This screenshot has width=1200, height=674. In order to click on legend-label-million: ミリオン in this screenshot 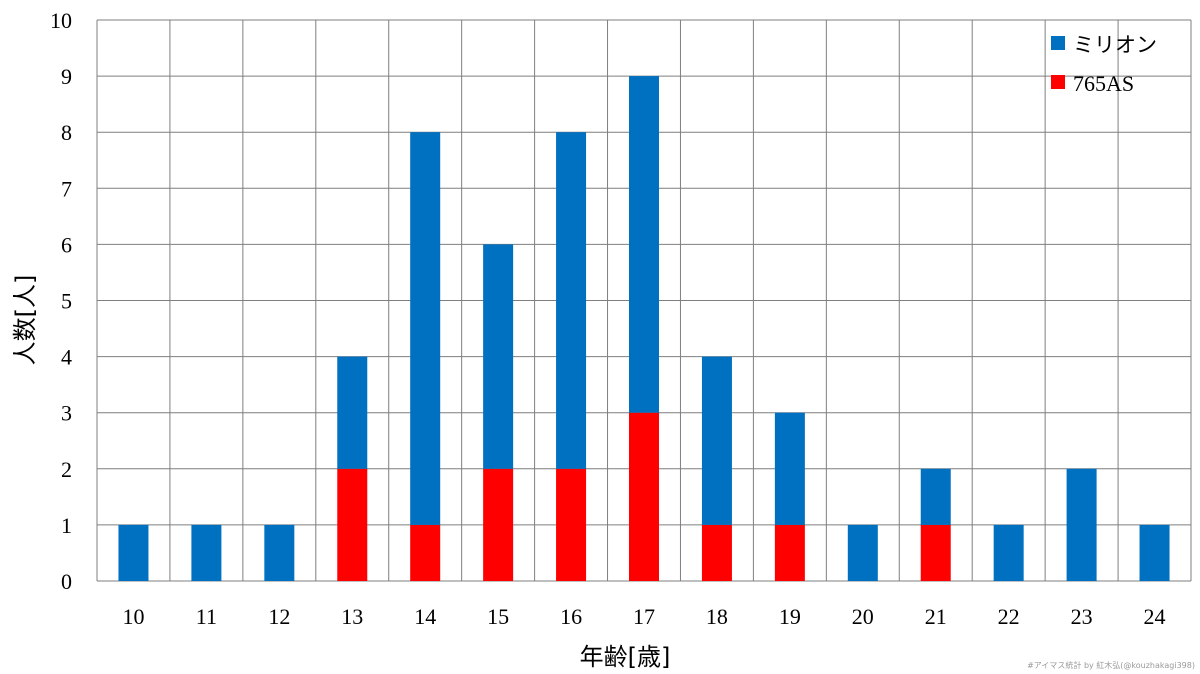, I will do `click(1115, 45)`.